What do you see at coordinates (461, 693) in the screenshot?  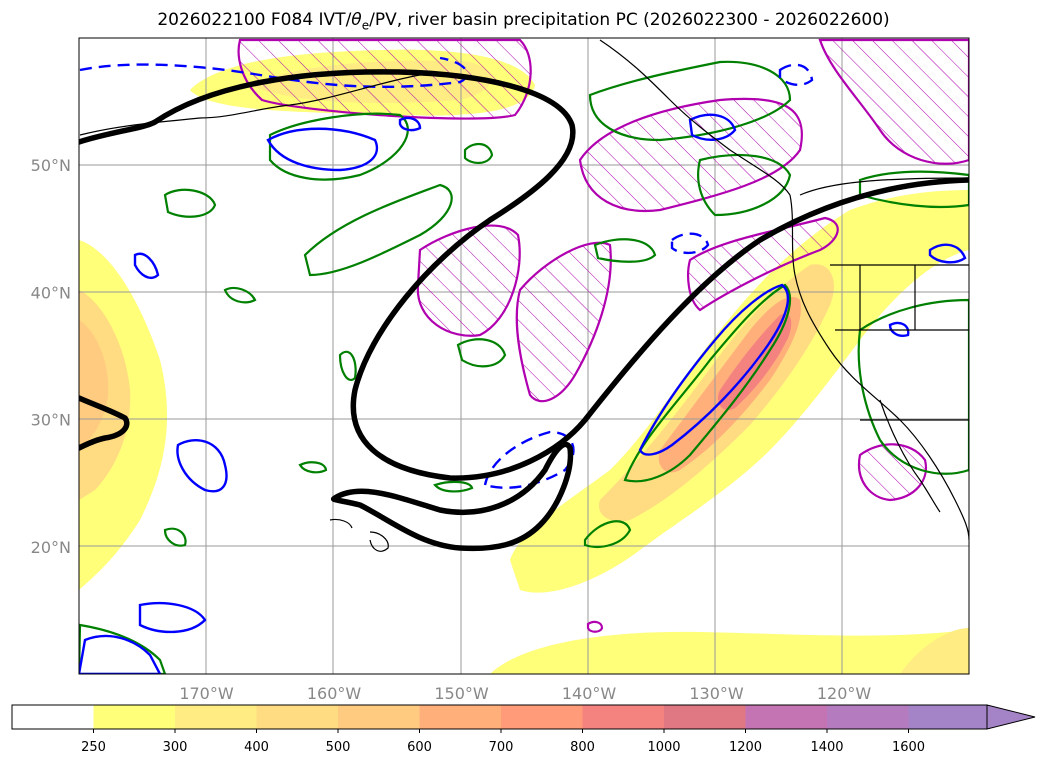 I see `lon-label-2: 150°W` at bounding box center [461, 693].